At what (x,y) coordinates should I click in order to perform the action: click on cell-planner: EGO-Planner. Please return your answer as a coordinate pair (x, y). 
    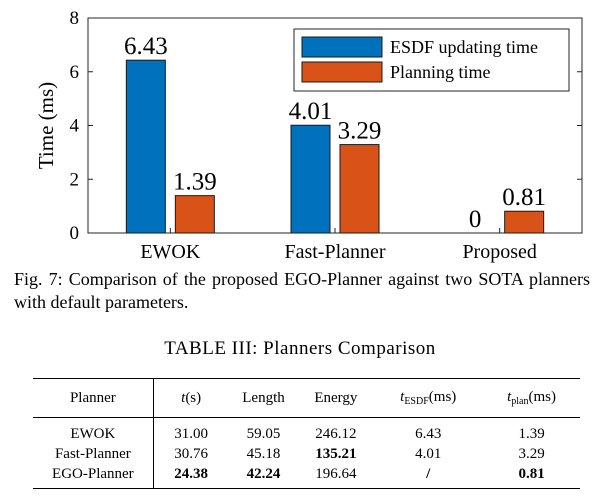
    Looking at the image, I should click on (93, 476).